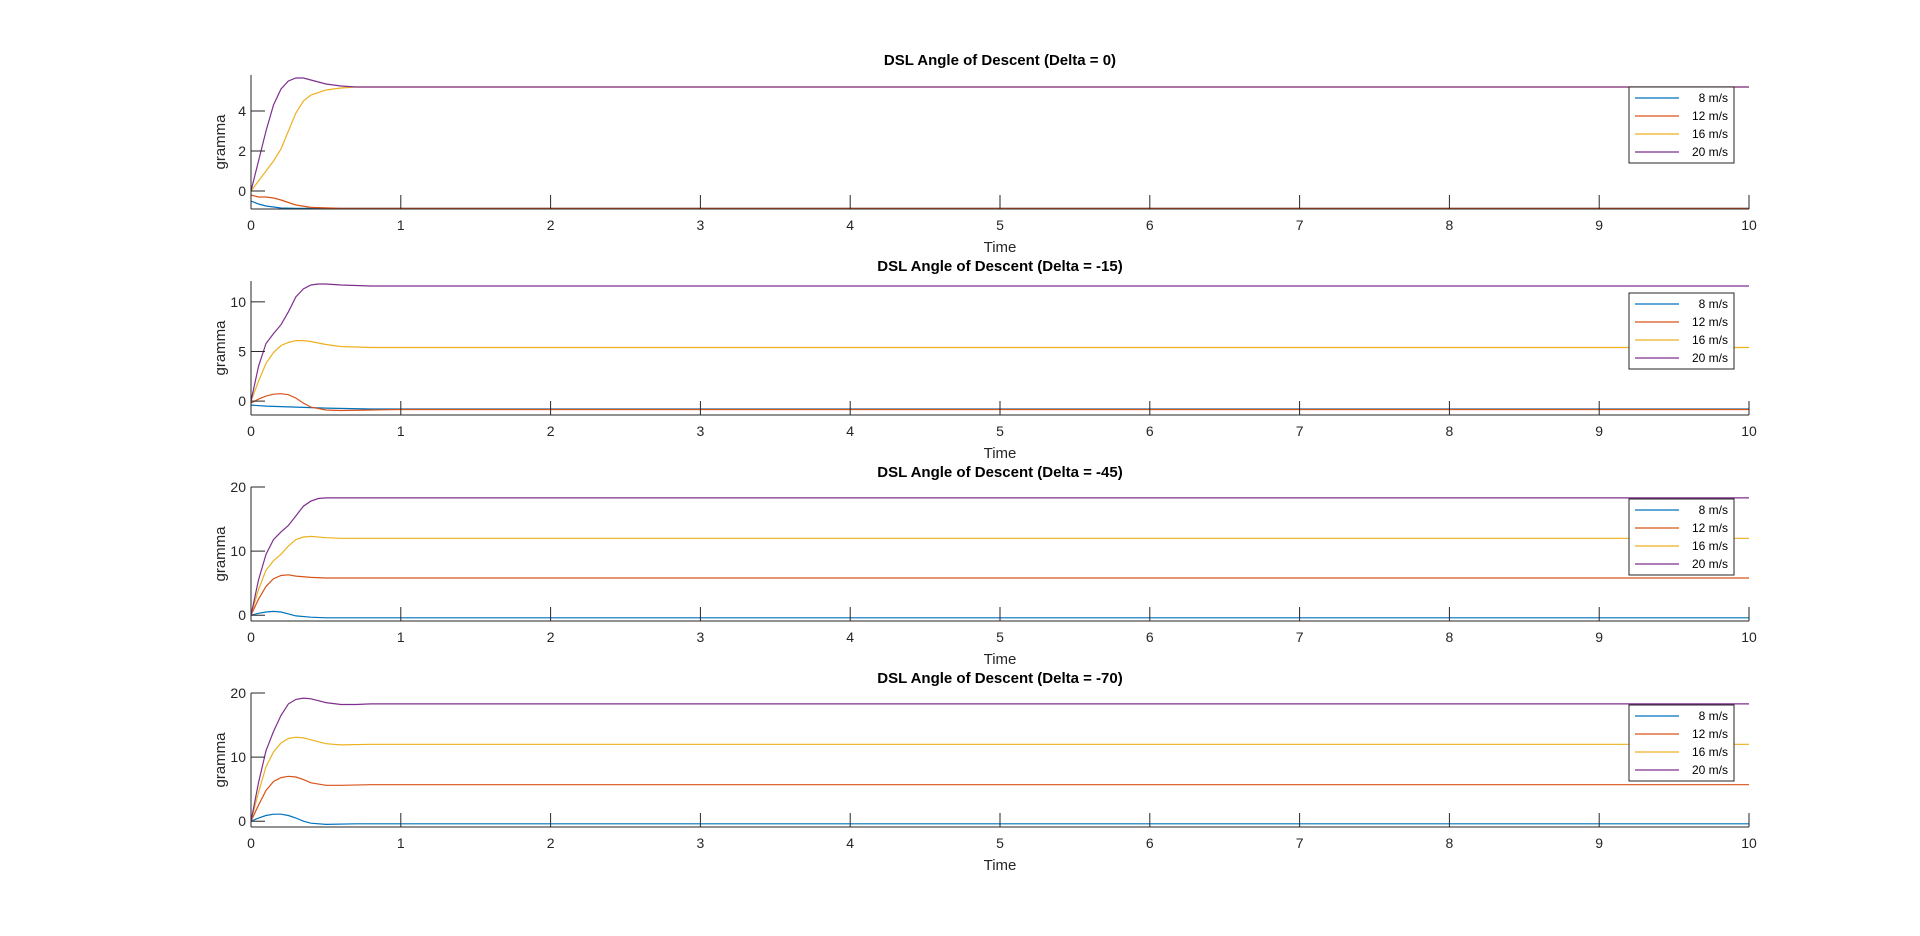 This screenshot has width=1920, height=936. What do you see at coordinates (242, 351) in the screenshot?
I see `y-tick-label: 5` at bounding box center [242, 351].